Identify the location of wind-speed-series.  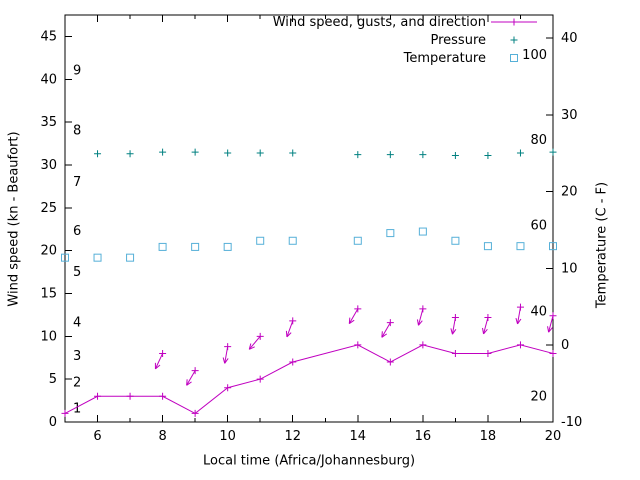
(309, 379).